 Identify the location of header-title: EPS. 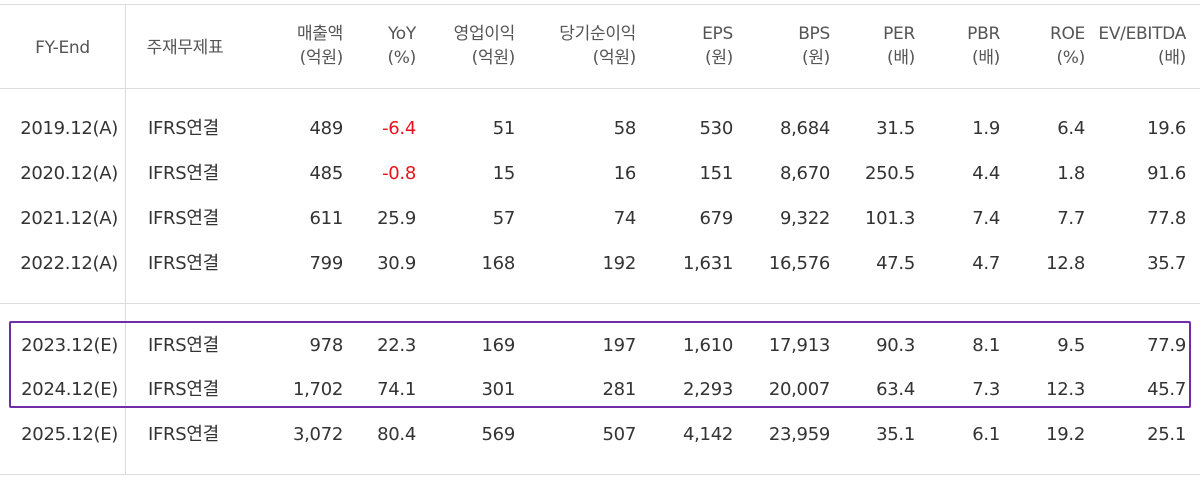
(717, 34).